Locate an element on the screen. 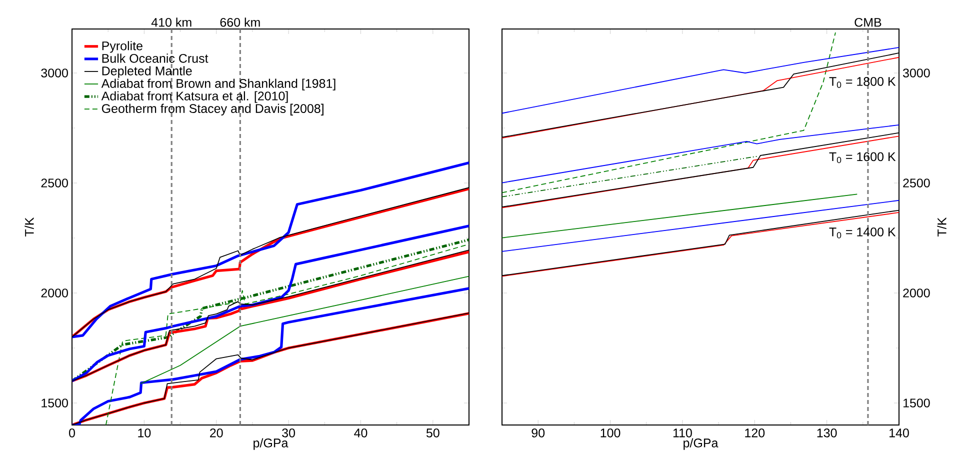 This screenshot has height=465, width=960. ref-line-label: 410 km is located at coordinates (171, 22).